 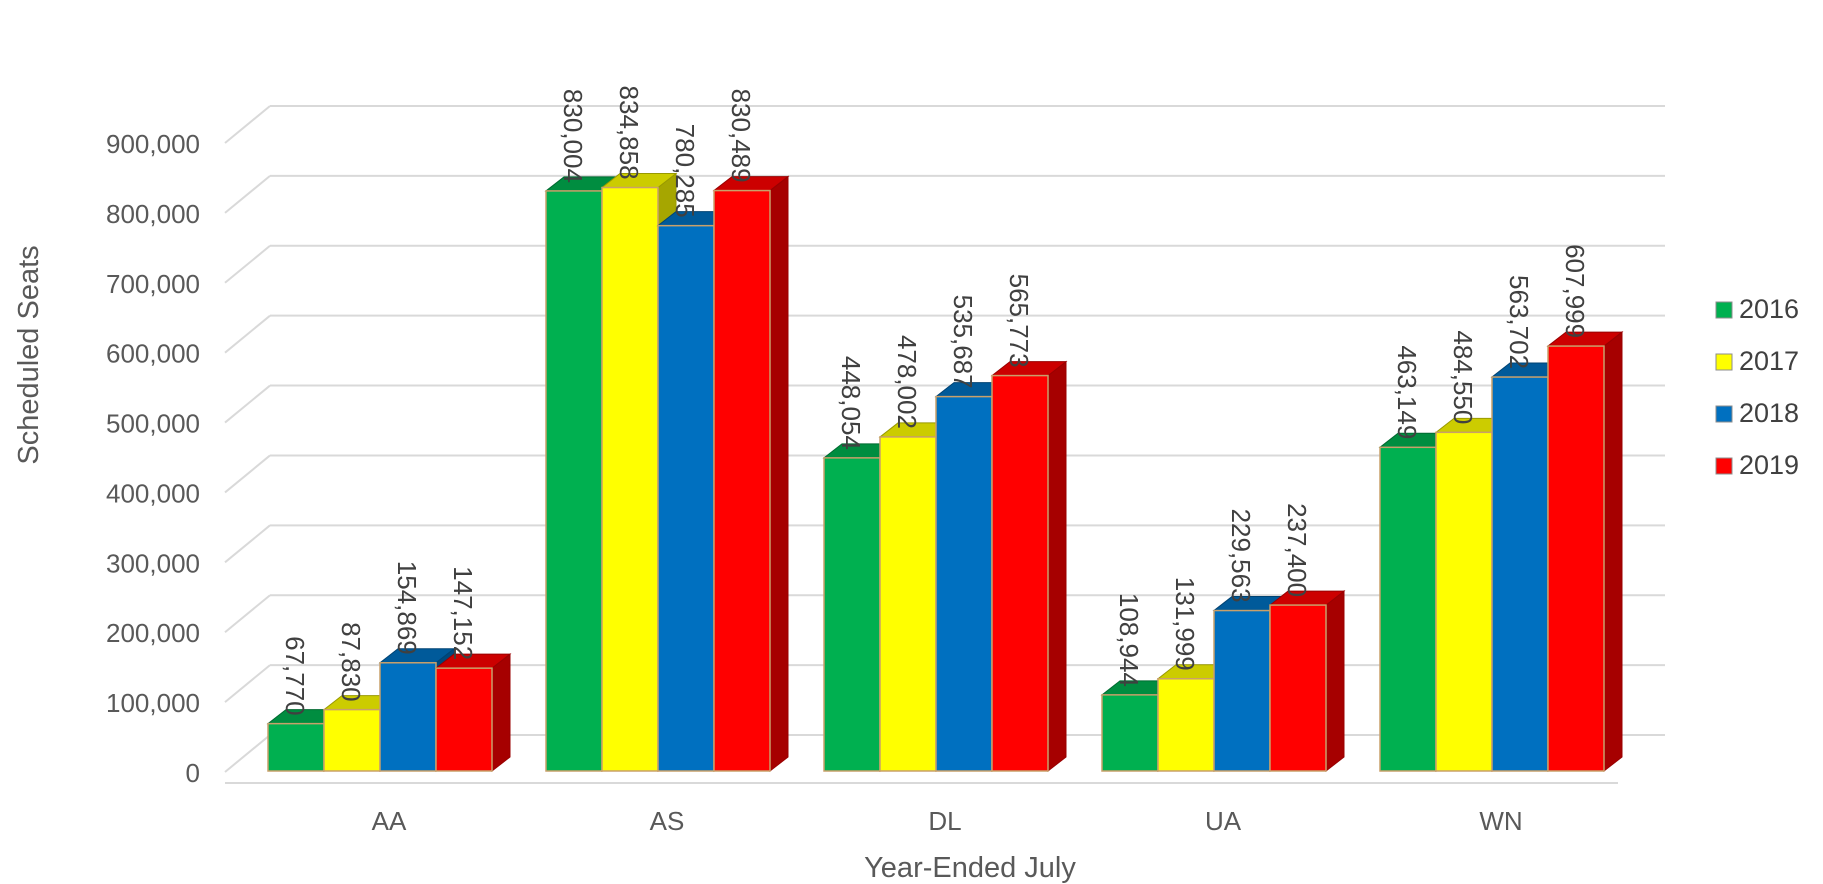 I want to click on x-tick-label: AA, so click(x=389, y=821).